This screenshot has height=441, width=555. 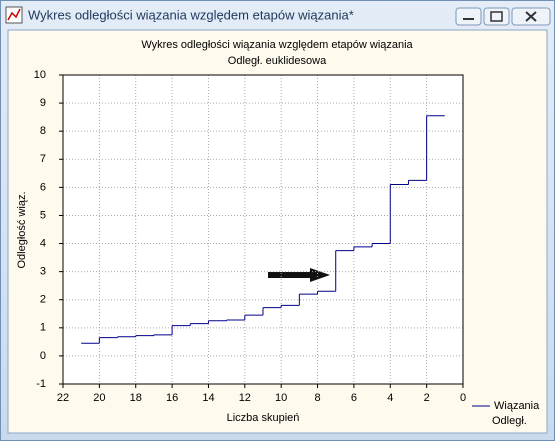 I want to click on y-tick-label: 3, so click(x=43, y=272).